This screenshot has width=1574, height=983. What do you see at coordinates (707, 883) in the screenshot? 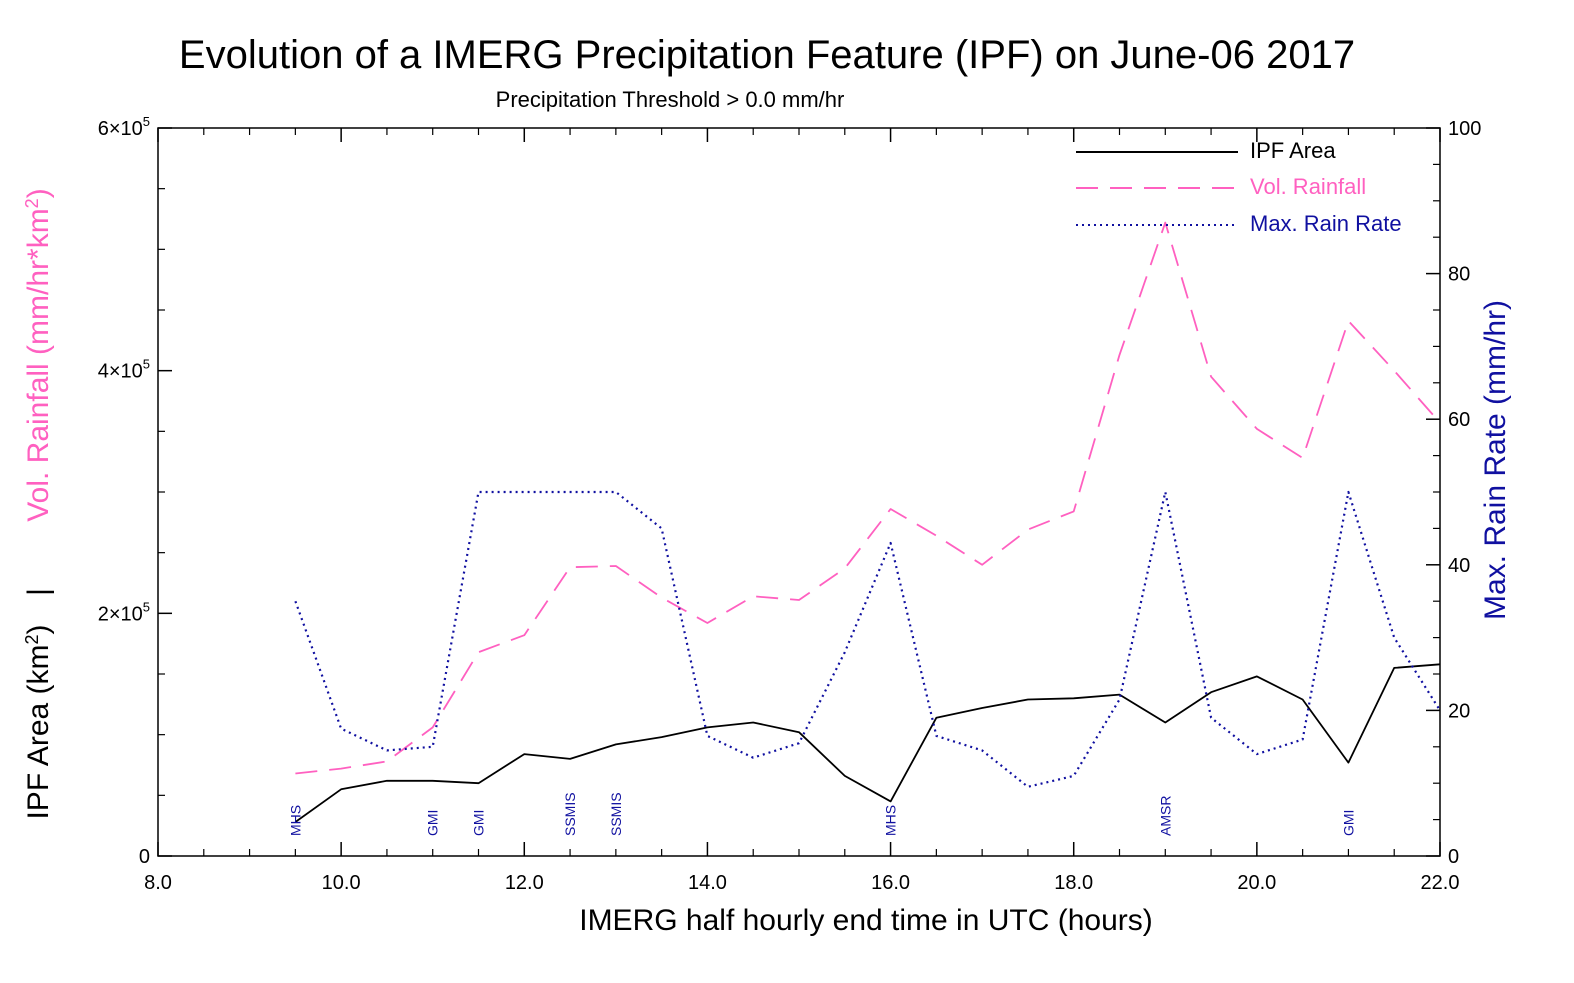
I see `x-tick-label: 14.0` at bounding box center [707, 883].